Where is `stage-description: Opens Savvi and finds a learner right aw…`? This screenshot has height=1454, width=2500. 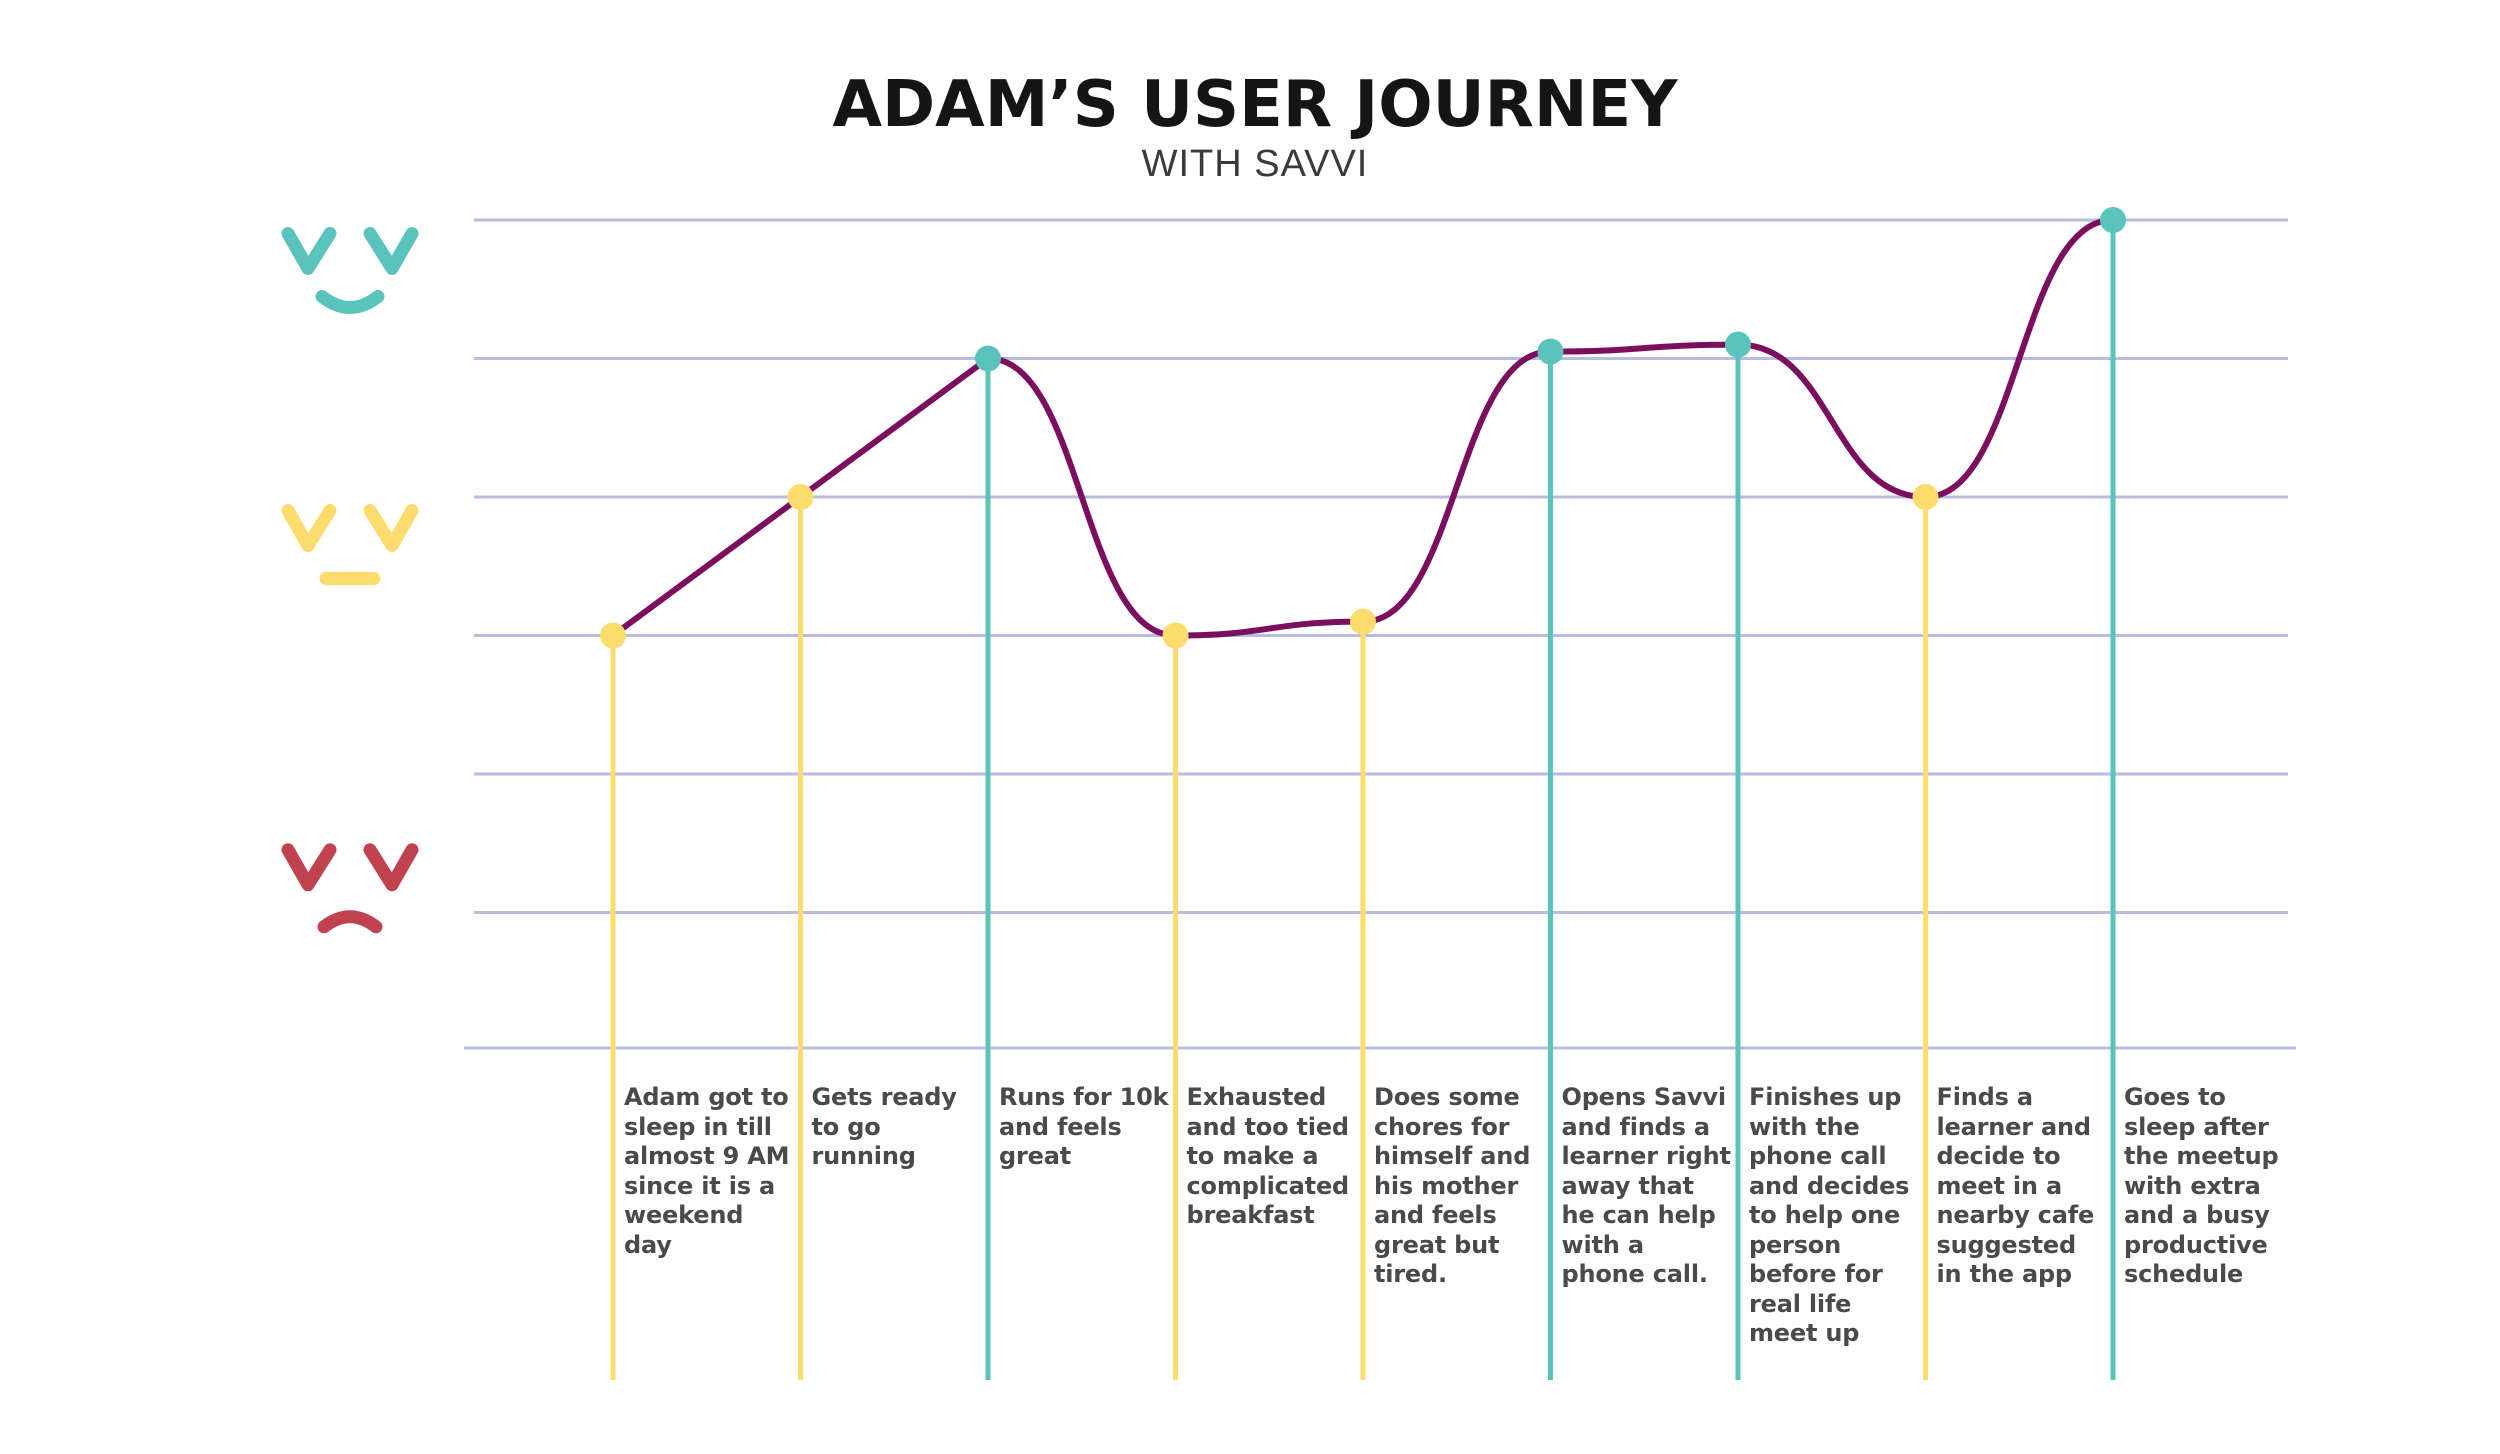 stage-description: Opens Savvi and finds a learner right aw… is located at coordinates (1646, 1185).